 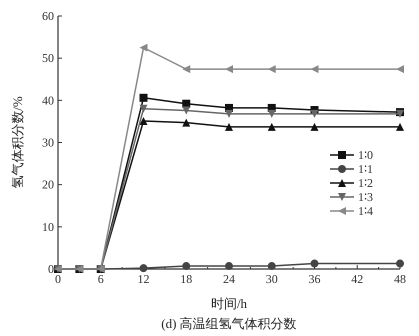 What do you see at coordinates (229, 303) in the screenshot?
I see `x-axis-title: 时间/h` at bounding box center [229, 303].